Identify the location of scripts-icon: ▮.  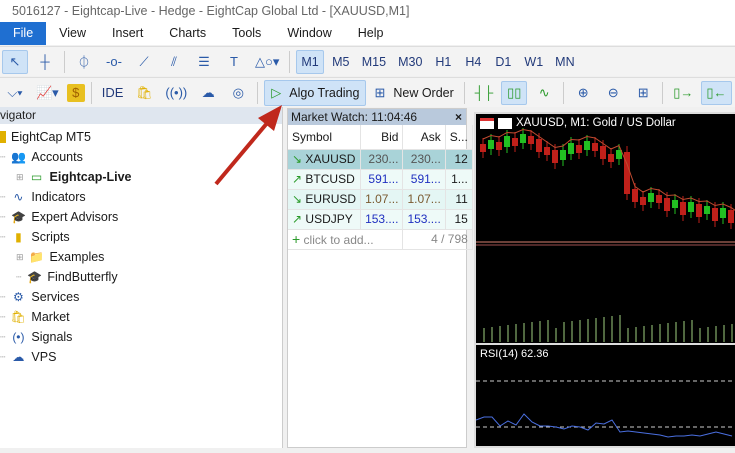
(18, 237).